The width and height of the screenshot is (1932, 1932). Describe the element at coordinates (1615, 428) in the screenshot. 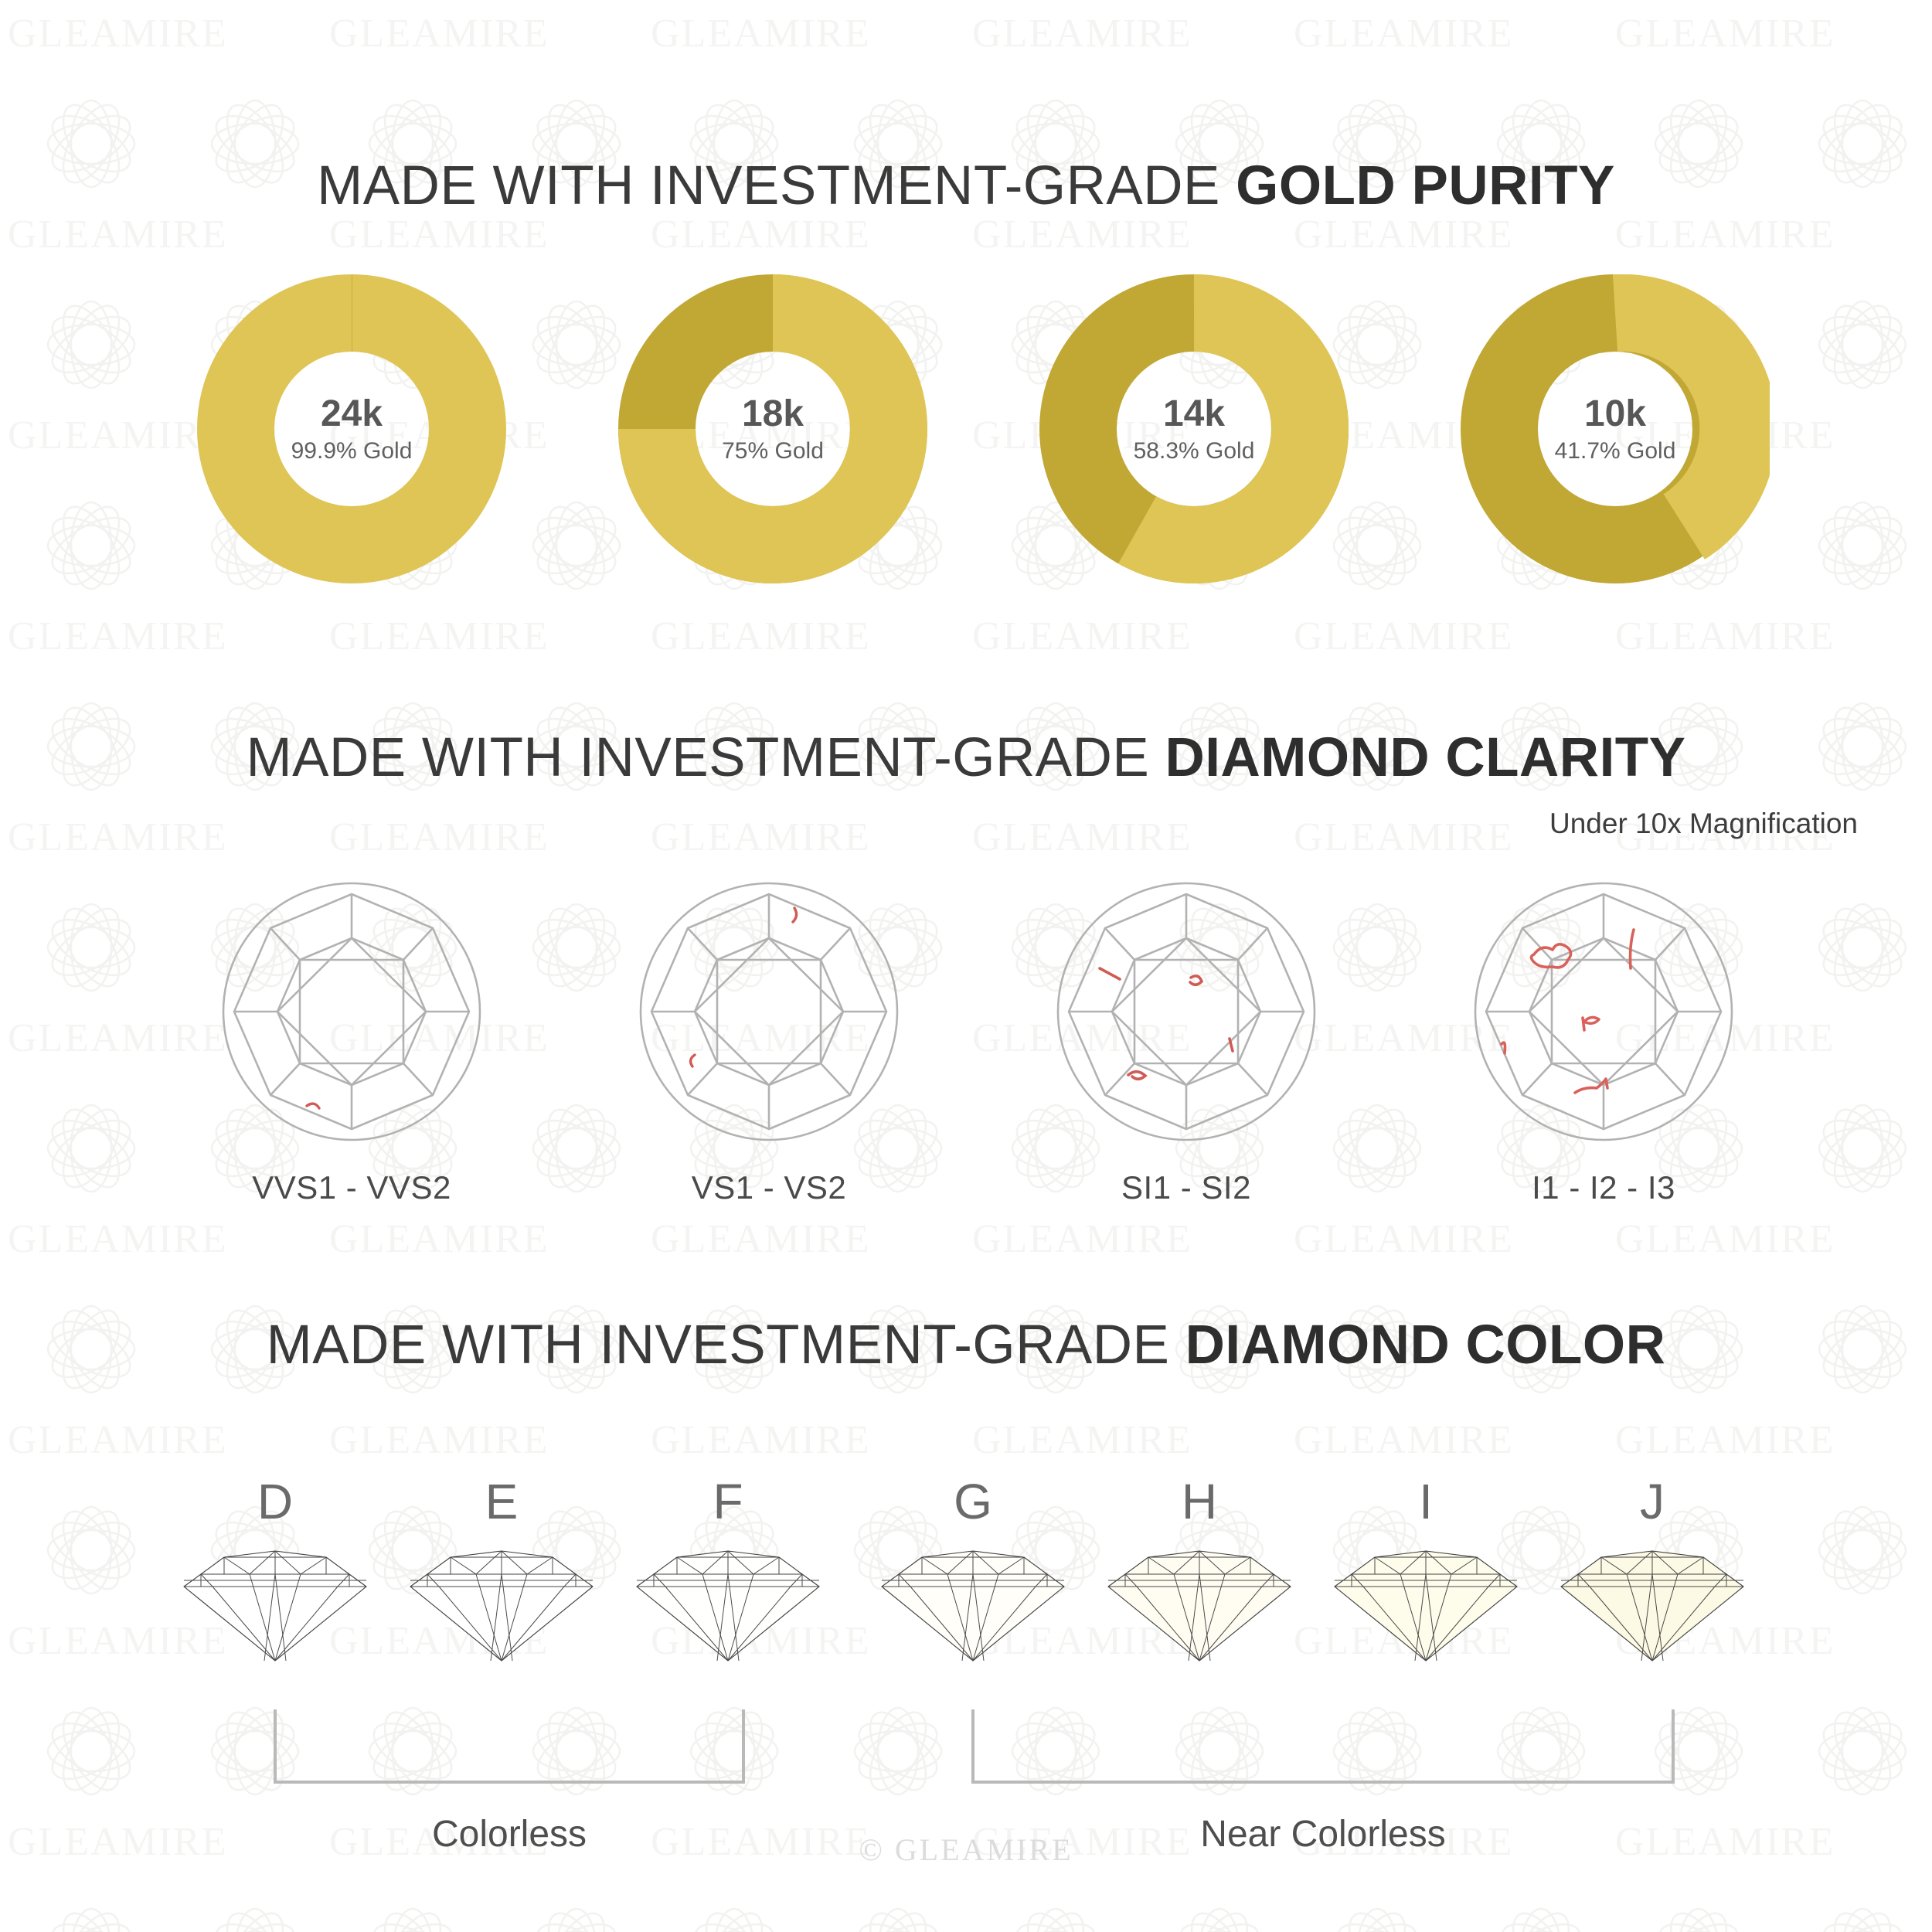

I see `donut-chart-10k: 10k 41.7% Gold` at that location.